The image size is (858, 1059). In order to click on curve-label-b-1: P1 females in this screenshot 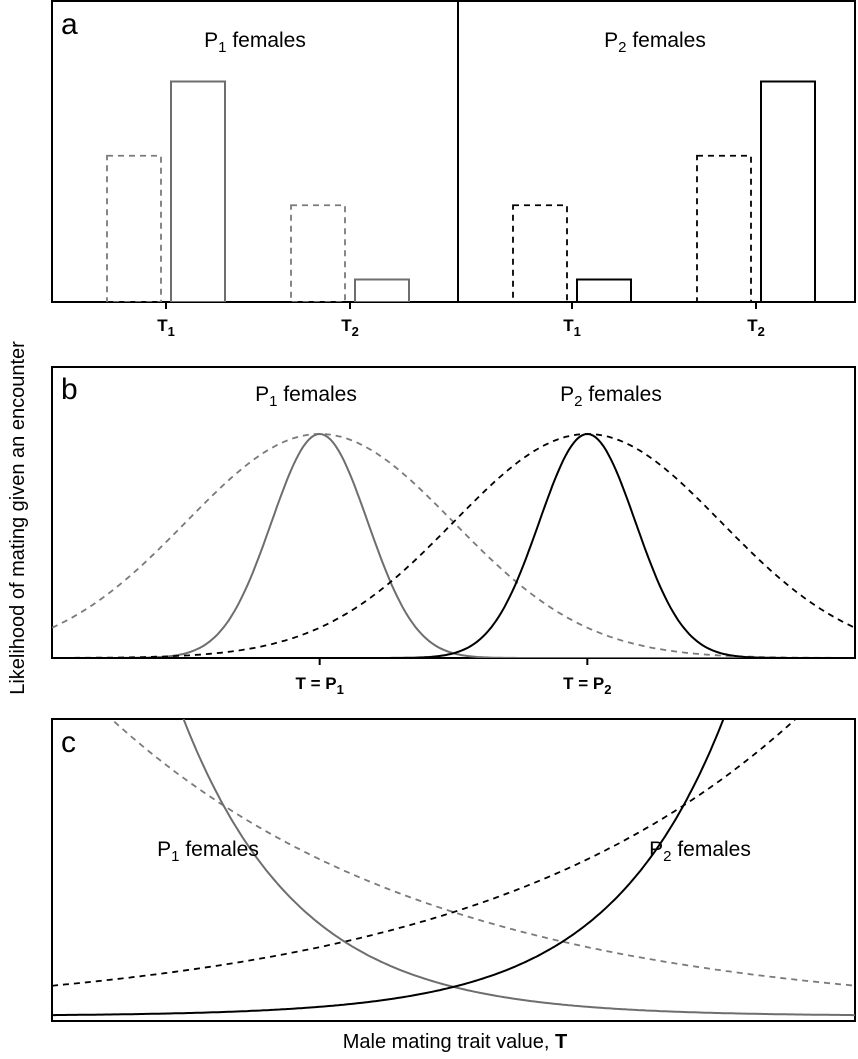, I will do `click(306, 396)`.